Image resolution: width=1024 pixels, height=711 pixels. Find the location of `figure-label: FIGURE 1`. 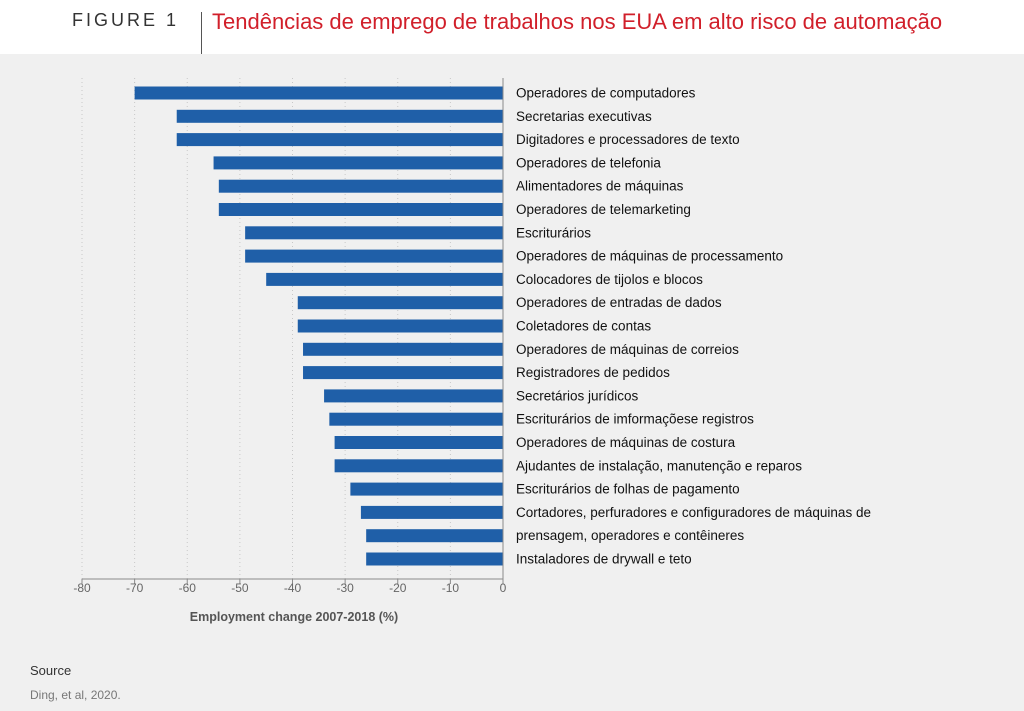

figure-label: FIGURE 1 is located at coordinates (126, 20).